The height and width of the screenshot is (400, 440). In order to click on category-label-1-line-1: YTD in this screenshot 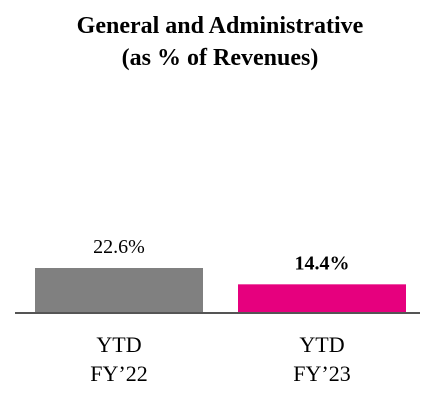, I will do `click(118, 344)`.